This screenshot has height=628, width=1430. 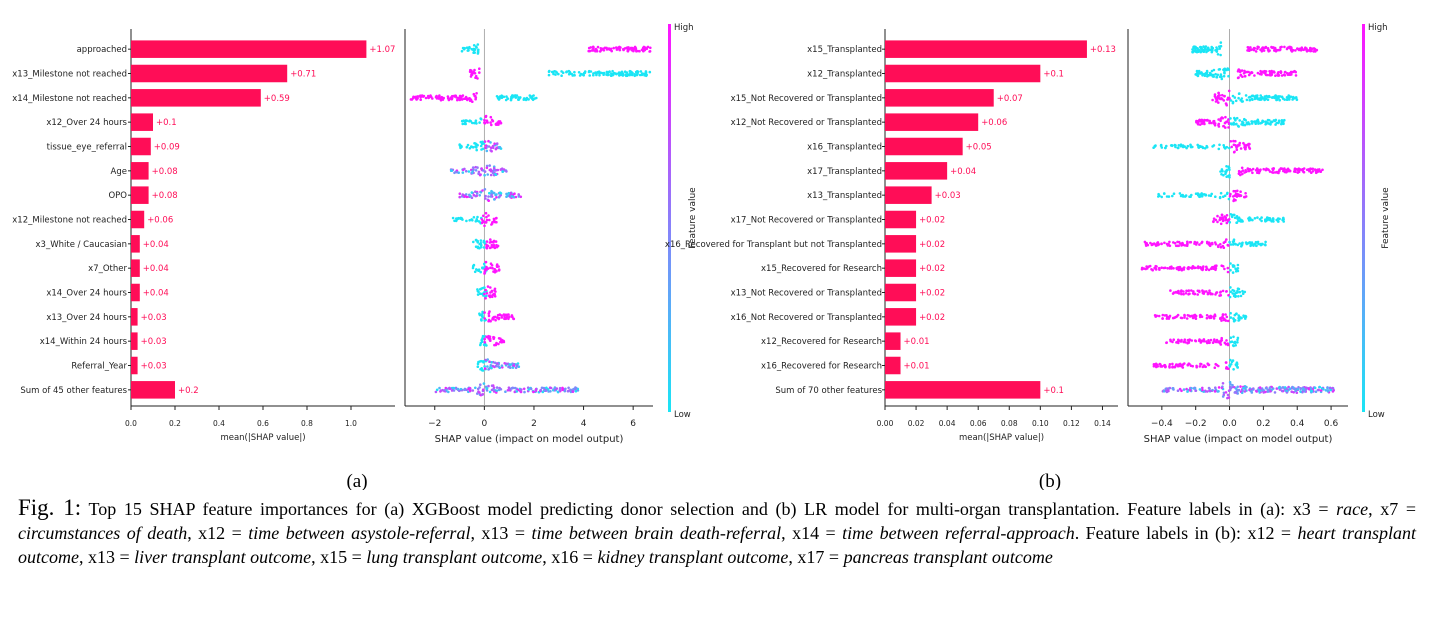 What do you see at coordinates (885, 423) in the screenshot?
I see `x-tick-label: 0.00` at bounding box center [885, 423].